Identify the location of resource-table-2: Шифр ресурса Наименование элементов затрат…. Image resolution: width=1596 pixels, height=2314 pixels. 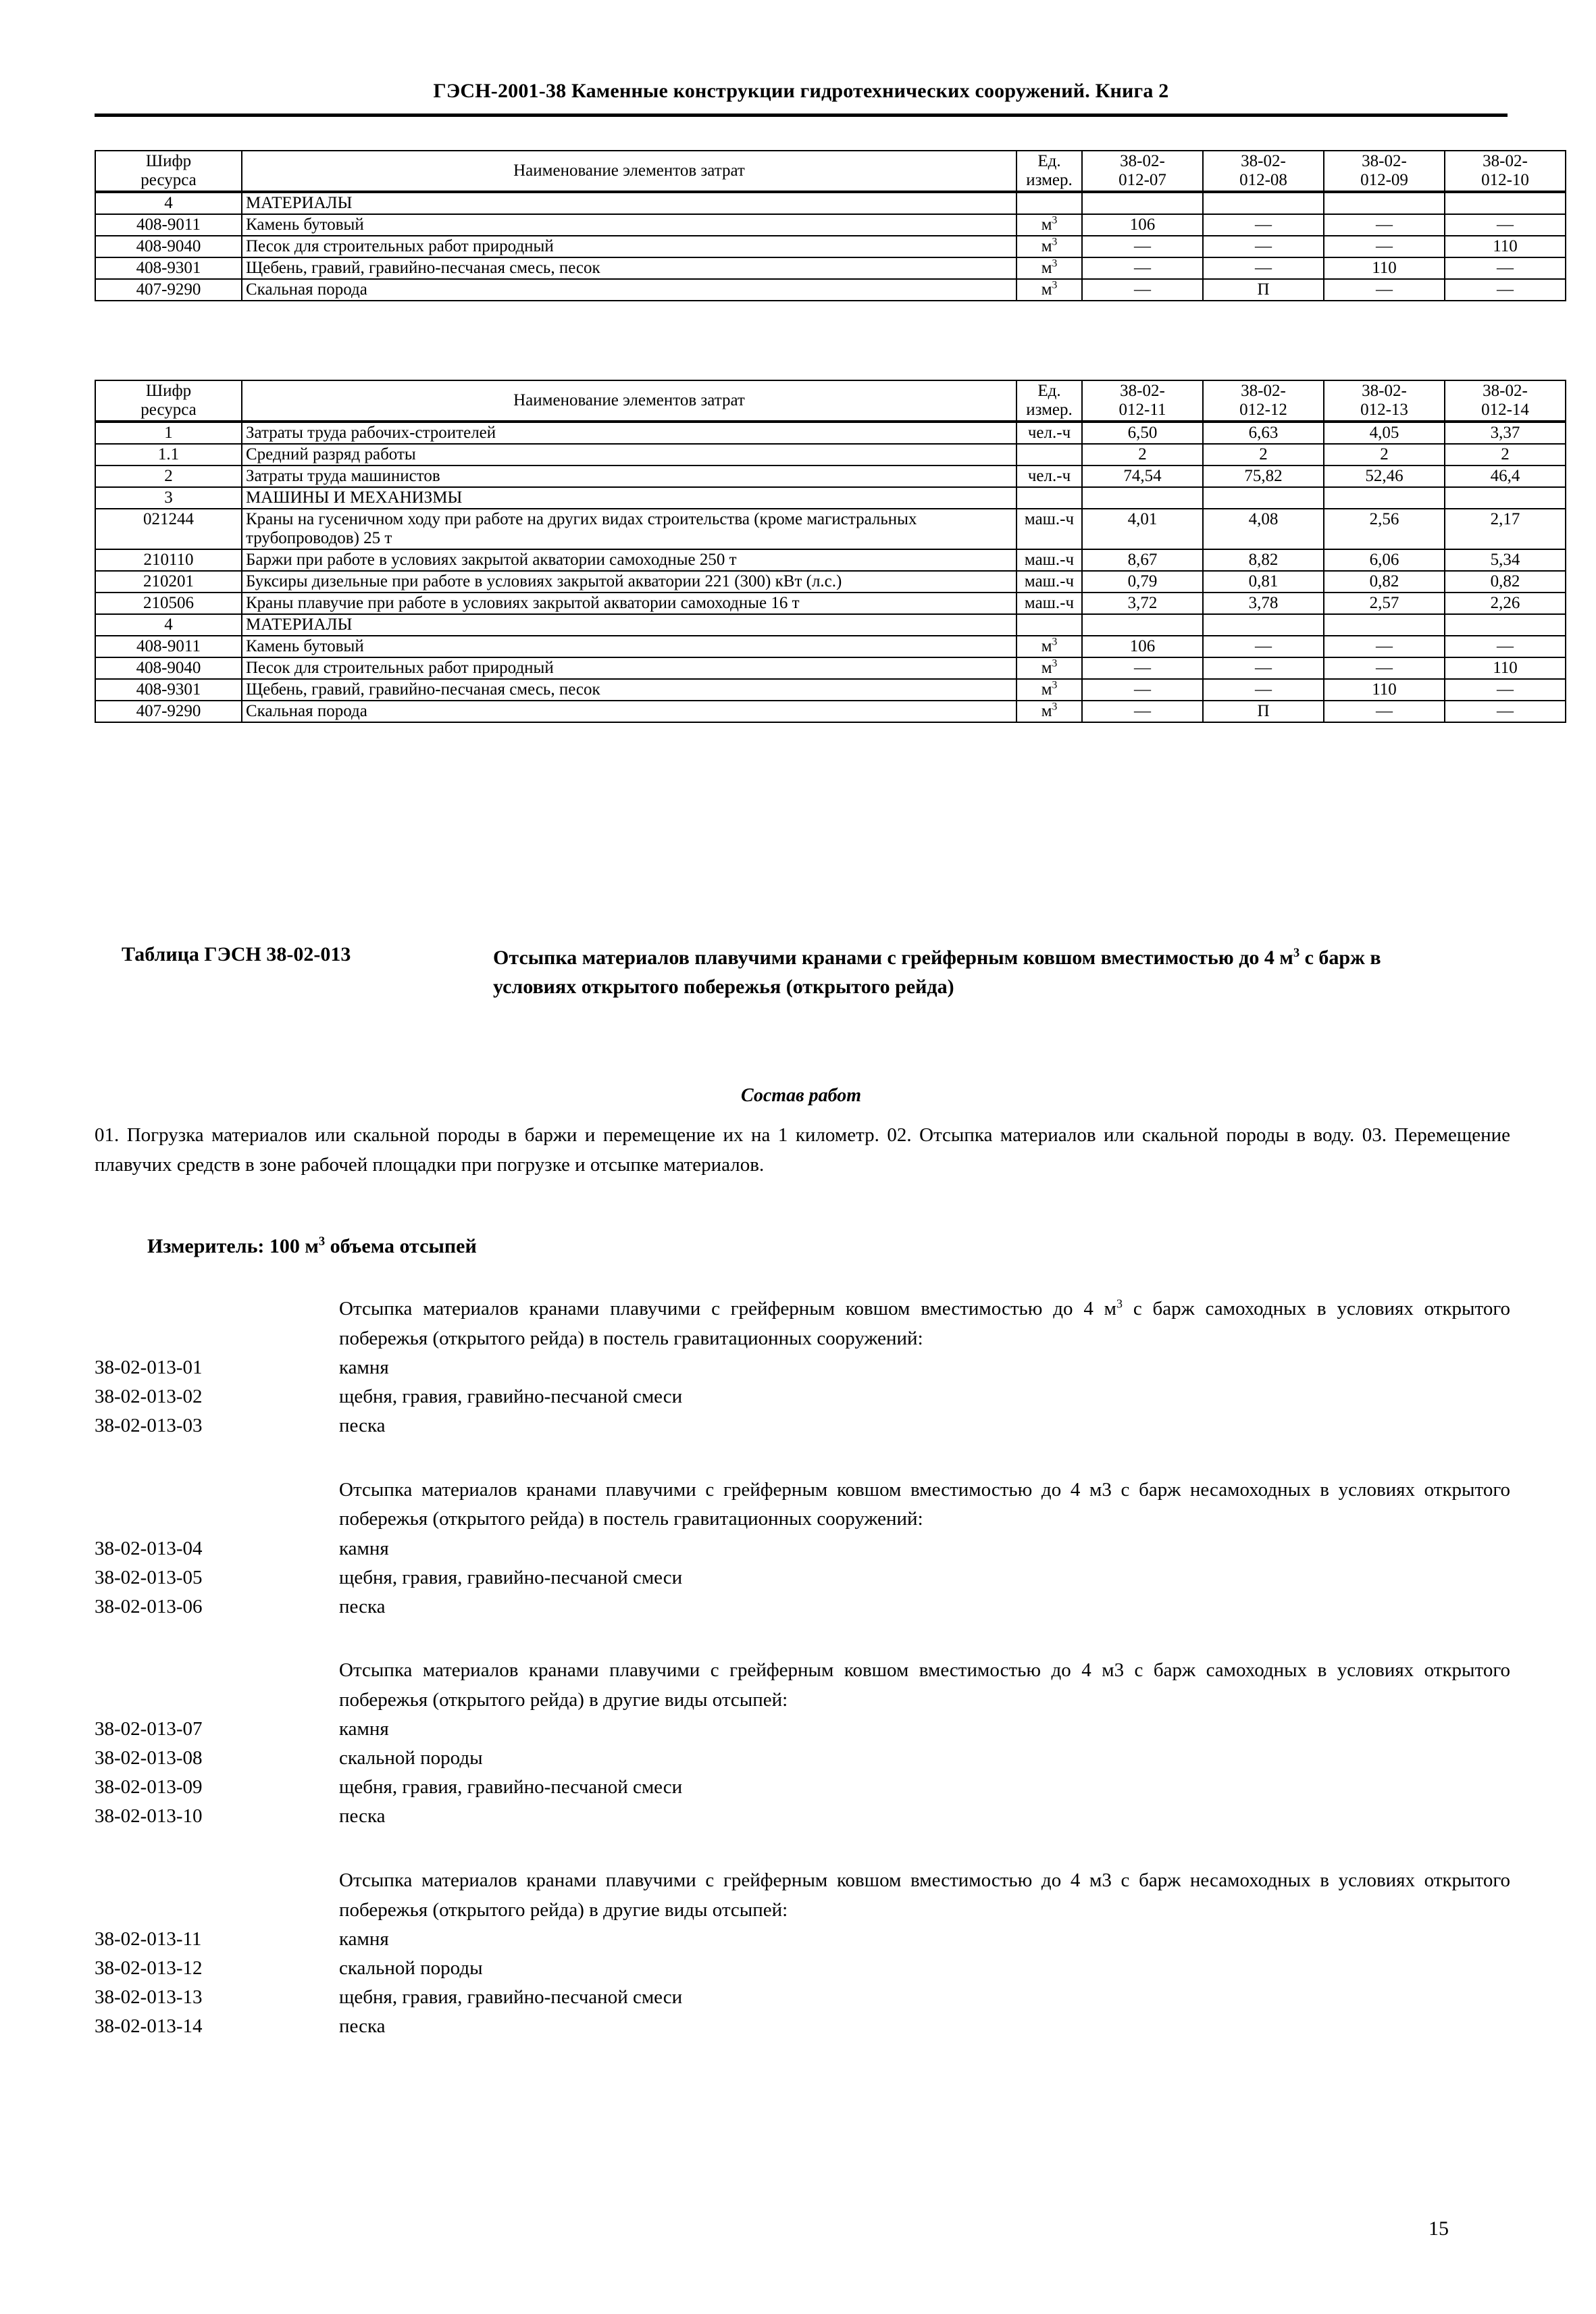
(831, 552).